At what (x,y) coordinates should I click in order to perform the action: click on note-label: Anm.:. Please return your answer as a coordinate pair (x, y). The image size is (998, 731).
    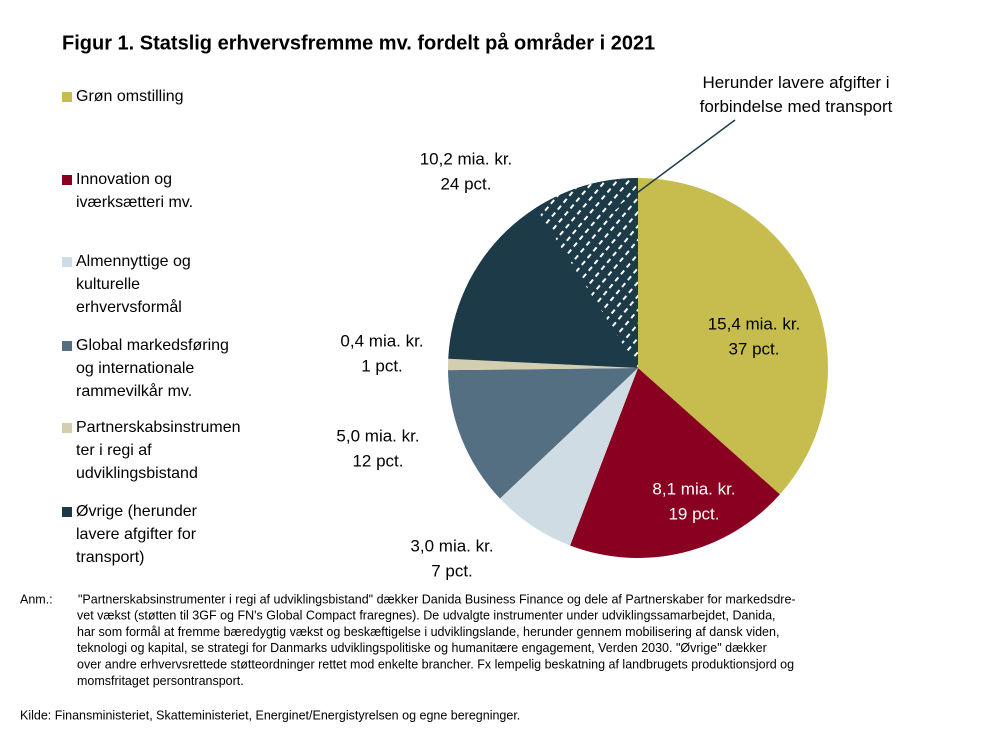
    Looking at the image, I should click on (36, 599).